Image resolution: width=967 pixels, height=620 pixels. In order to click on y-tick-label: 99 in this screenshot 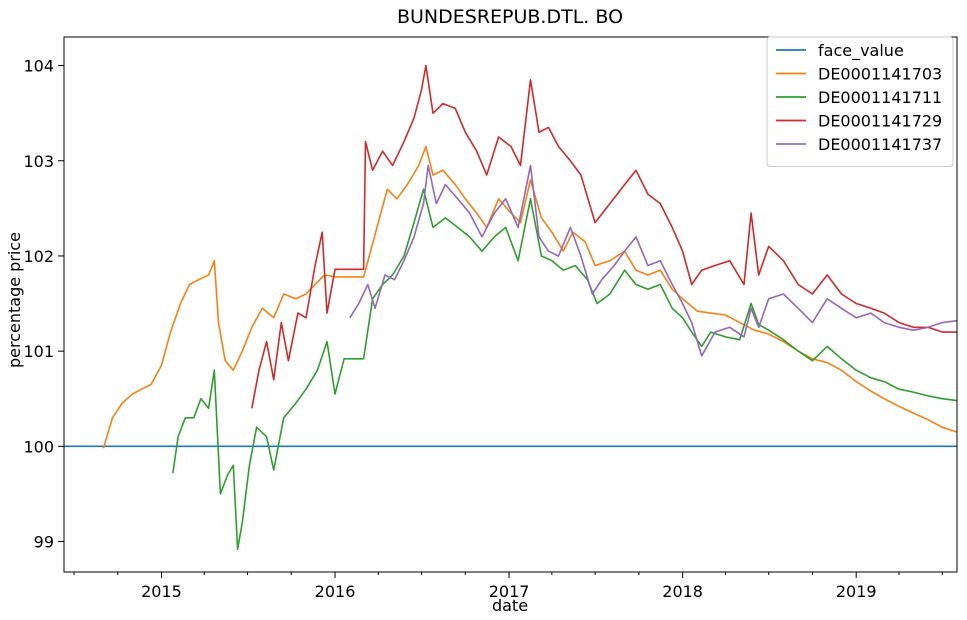, I will do `click(44, 542)`.